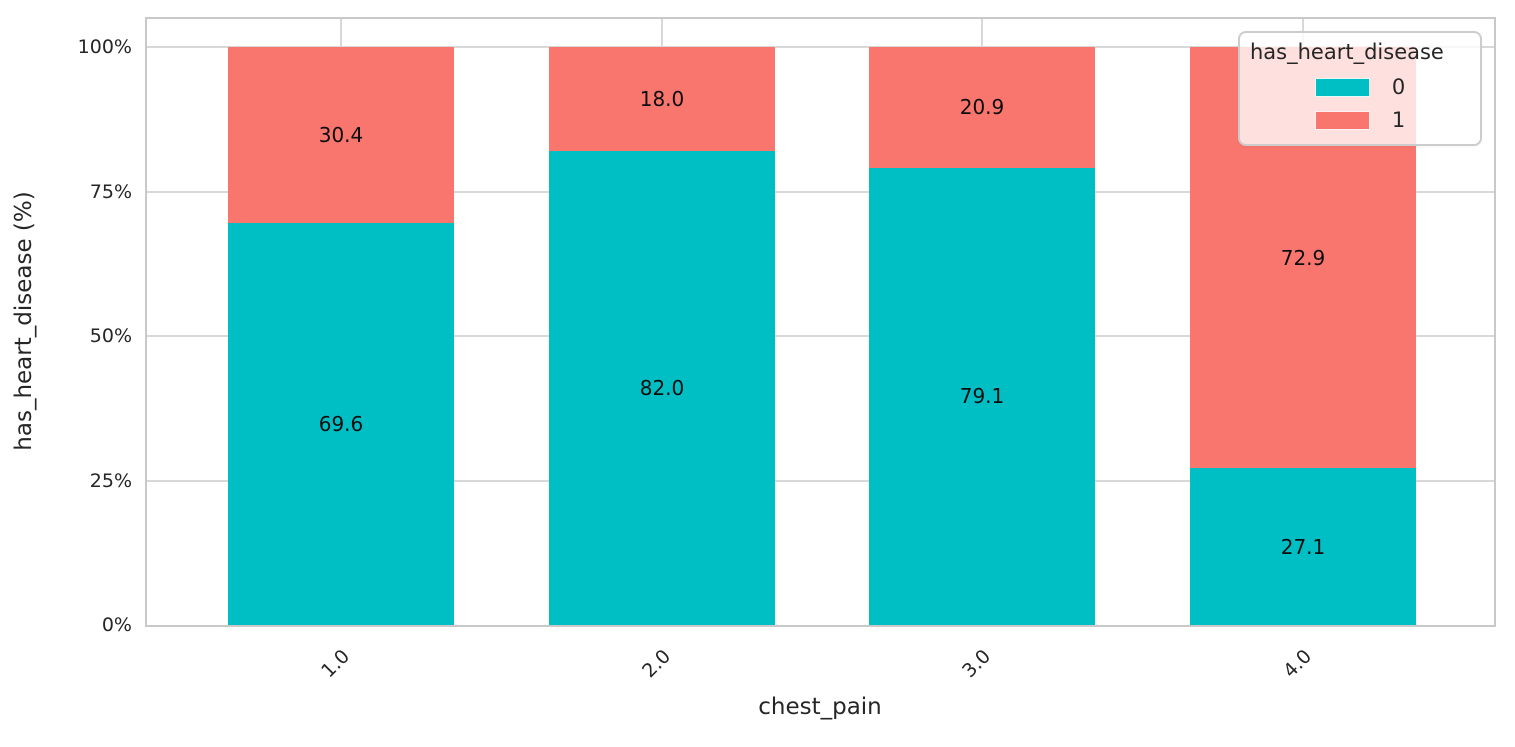  I want to click on bar: 20.9 79.1, so click(982, 336).